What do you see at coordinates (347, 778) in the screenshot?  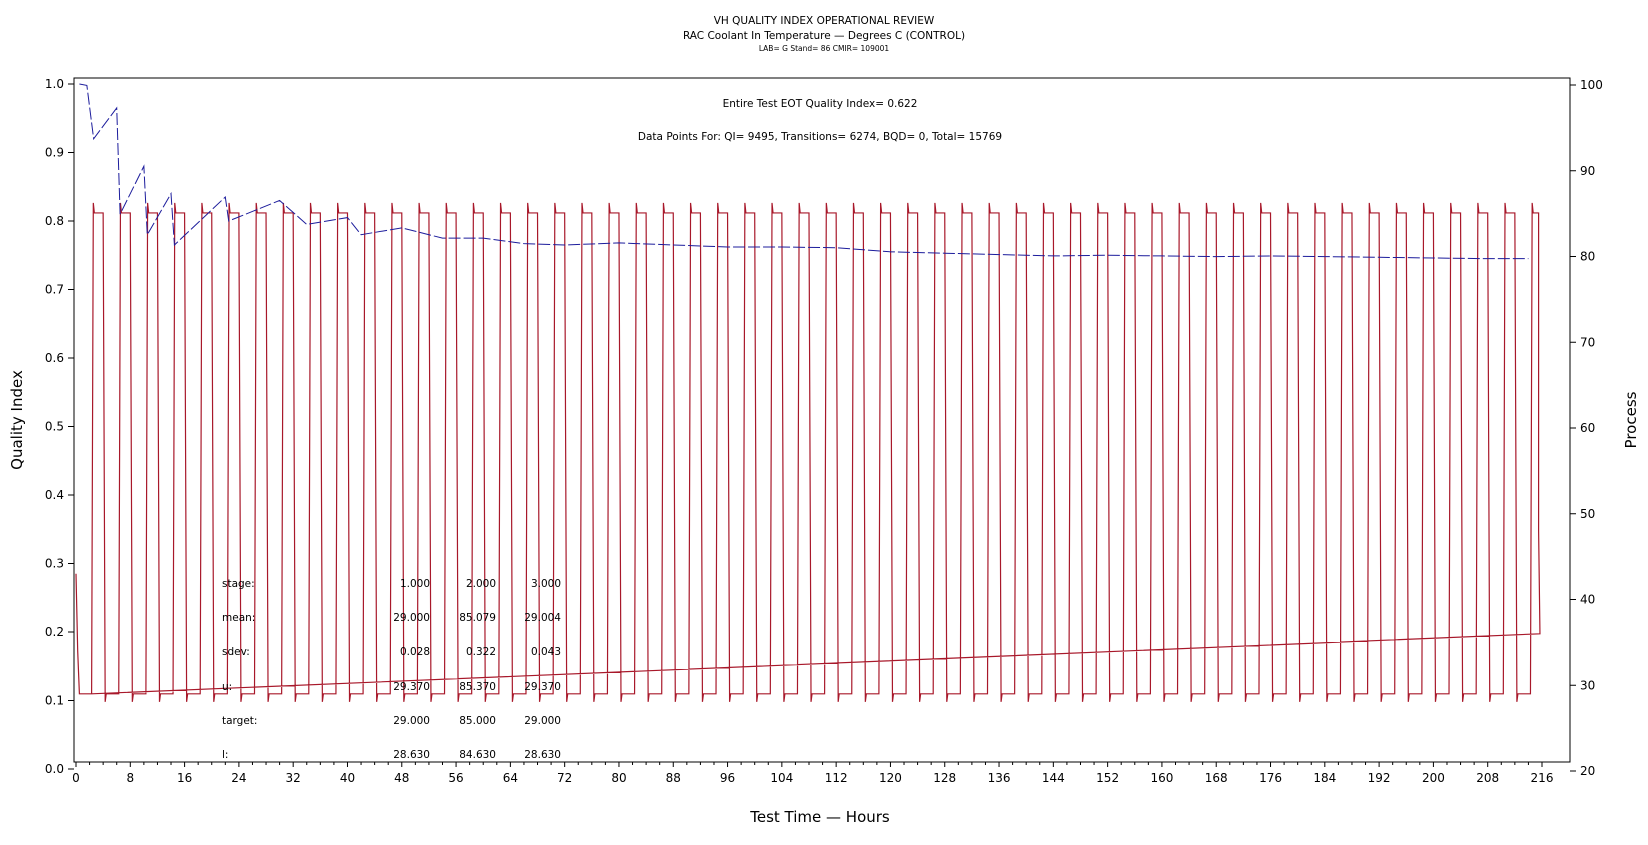 I see `x-tick-label: 40` at bounding box center [347, 778].